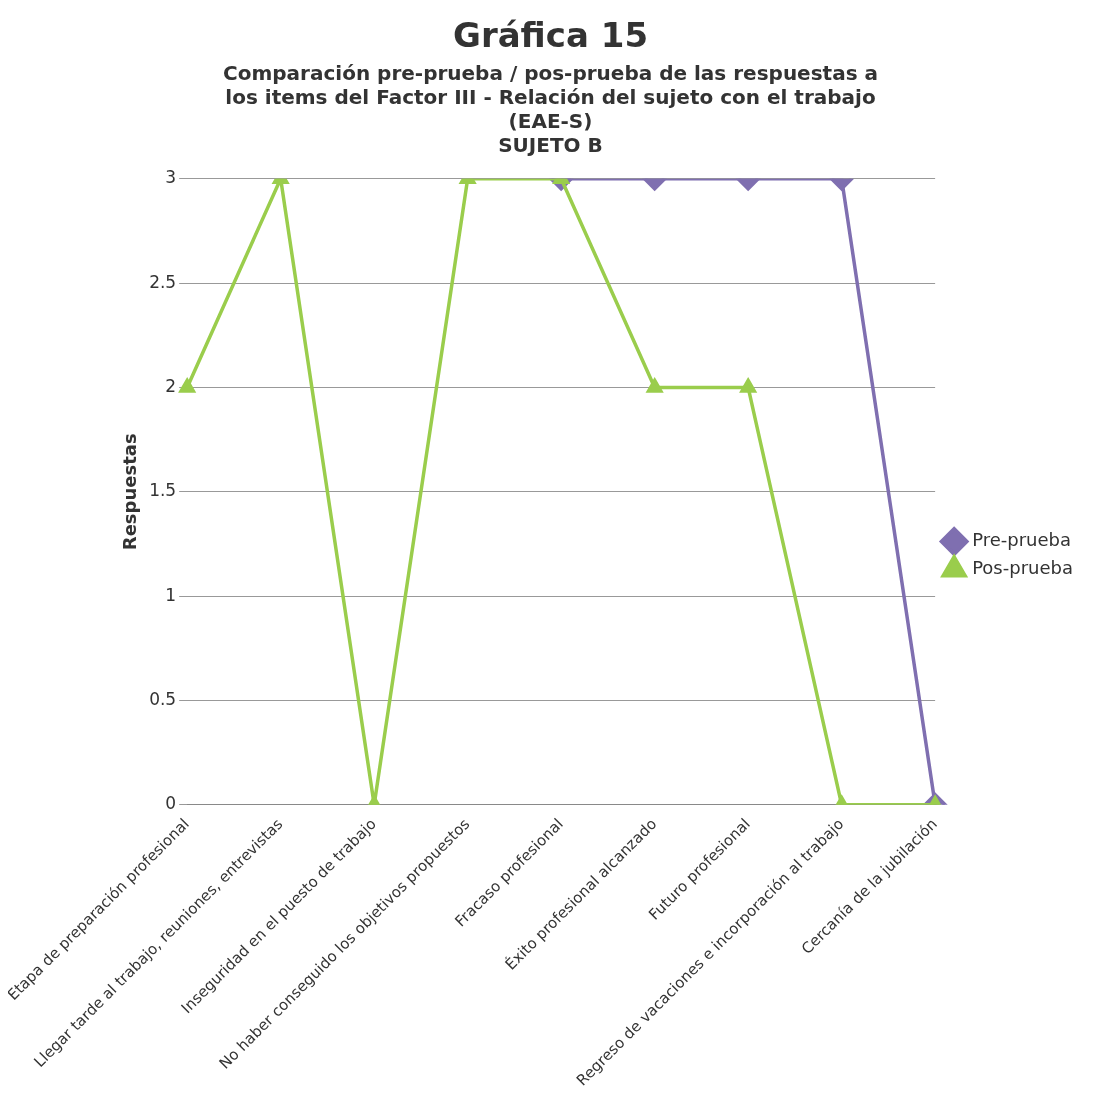 The image size is (1105, 1116). I want to click on chart-title: Gráfica 15, so click(550, 35).